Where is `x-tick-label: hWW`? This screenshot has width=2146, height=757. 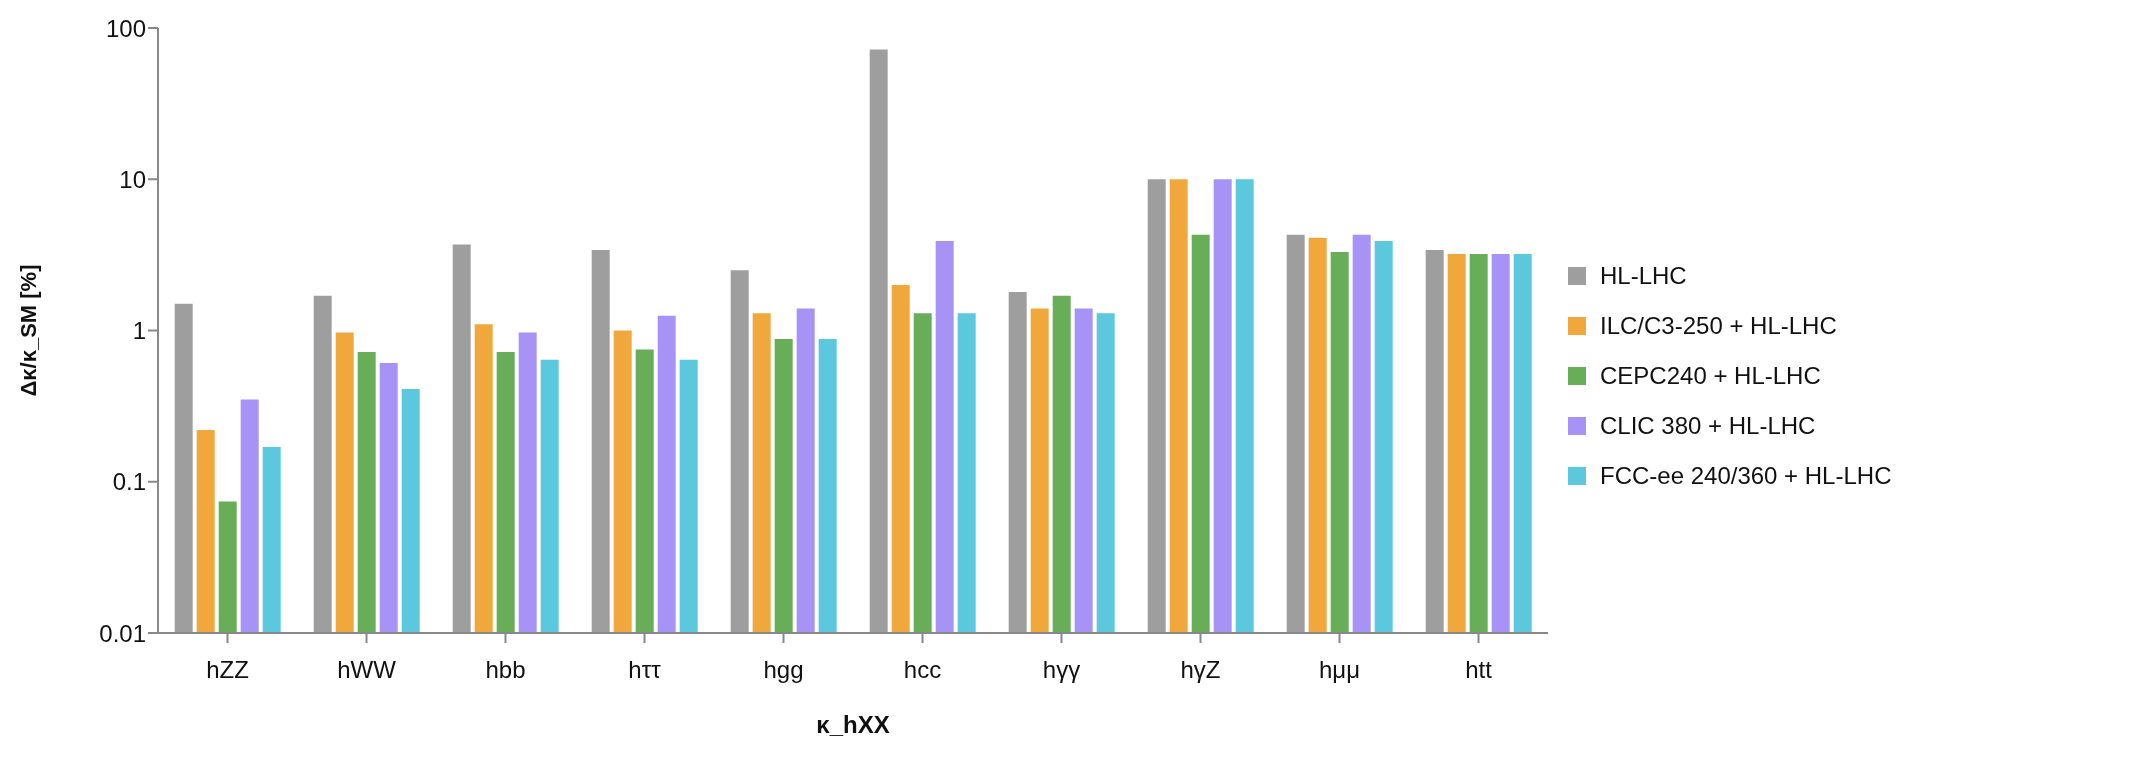
x-tick-label: hWW is located at coordinates (367, 670).